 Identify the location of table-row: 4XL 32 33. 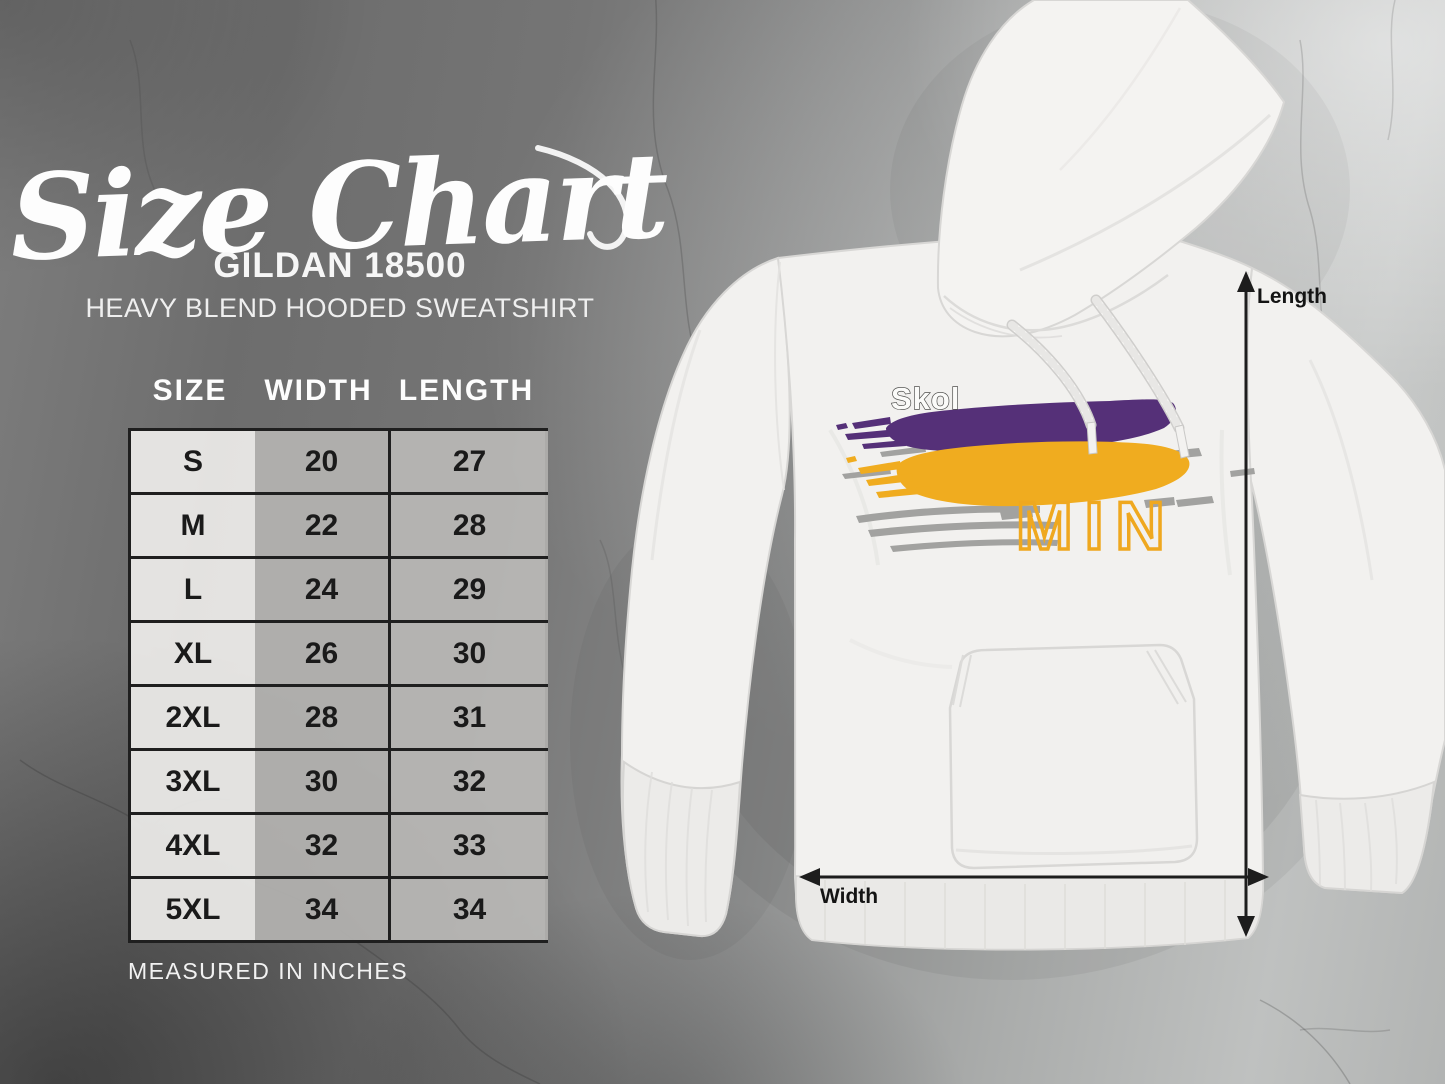
(339, 847).